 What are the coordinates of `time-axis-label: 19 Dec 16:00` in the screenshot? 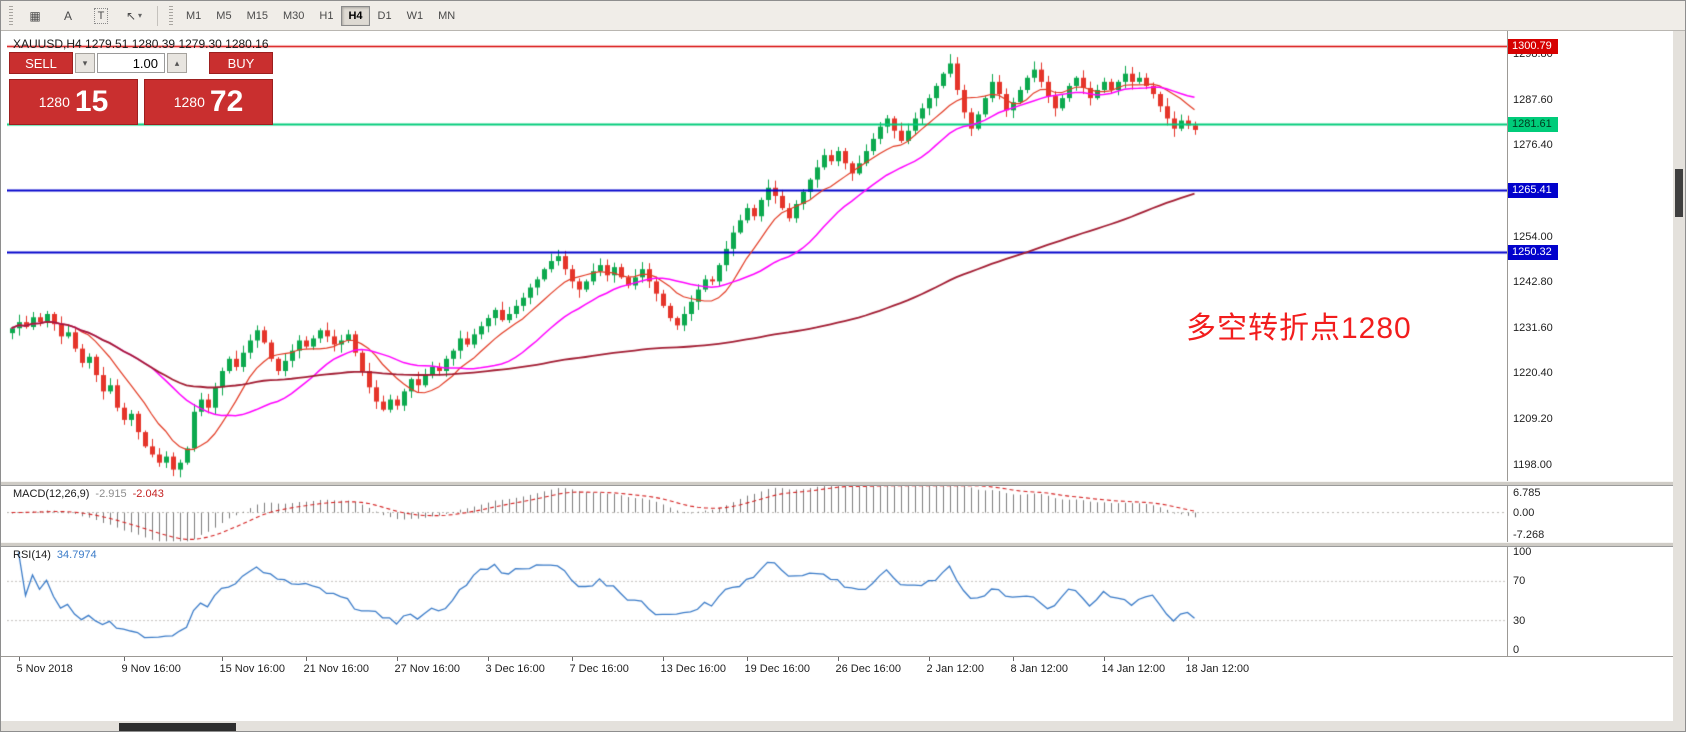 It's located at (777, 669).